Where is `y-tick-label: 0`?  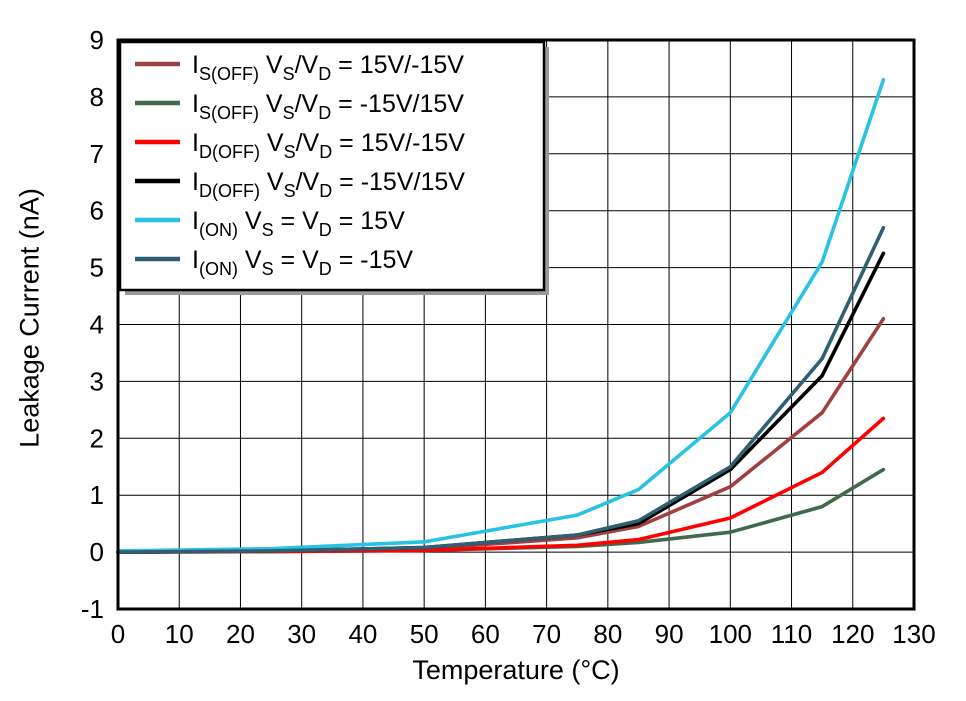
y-tick-label: 0 is located at coordinates (97, 552).